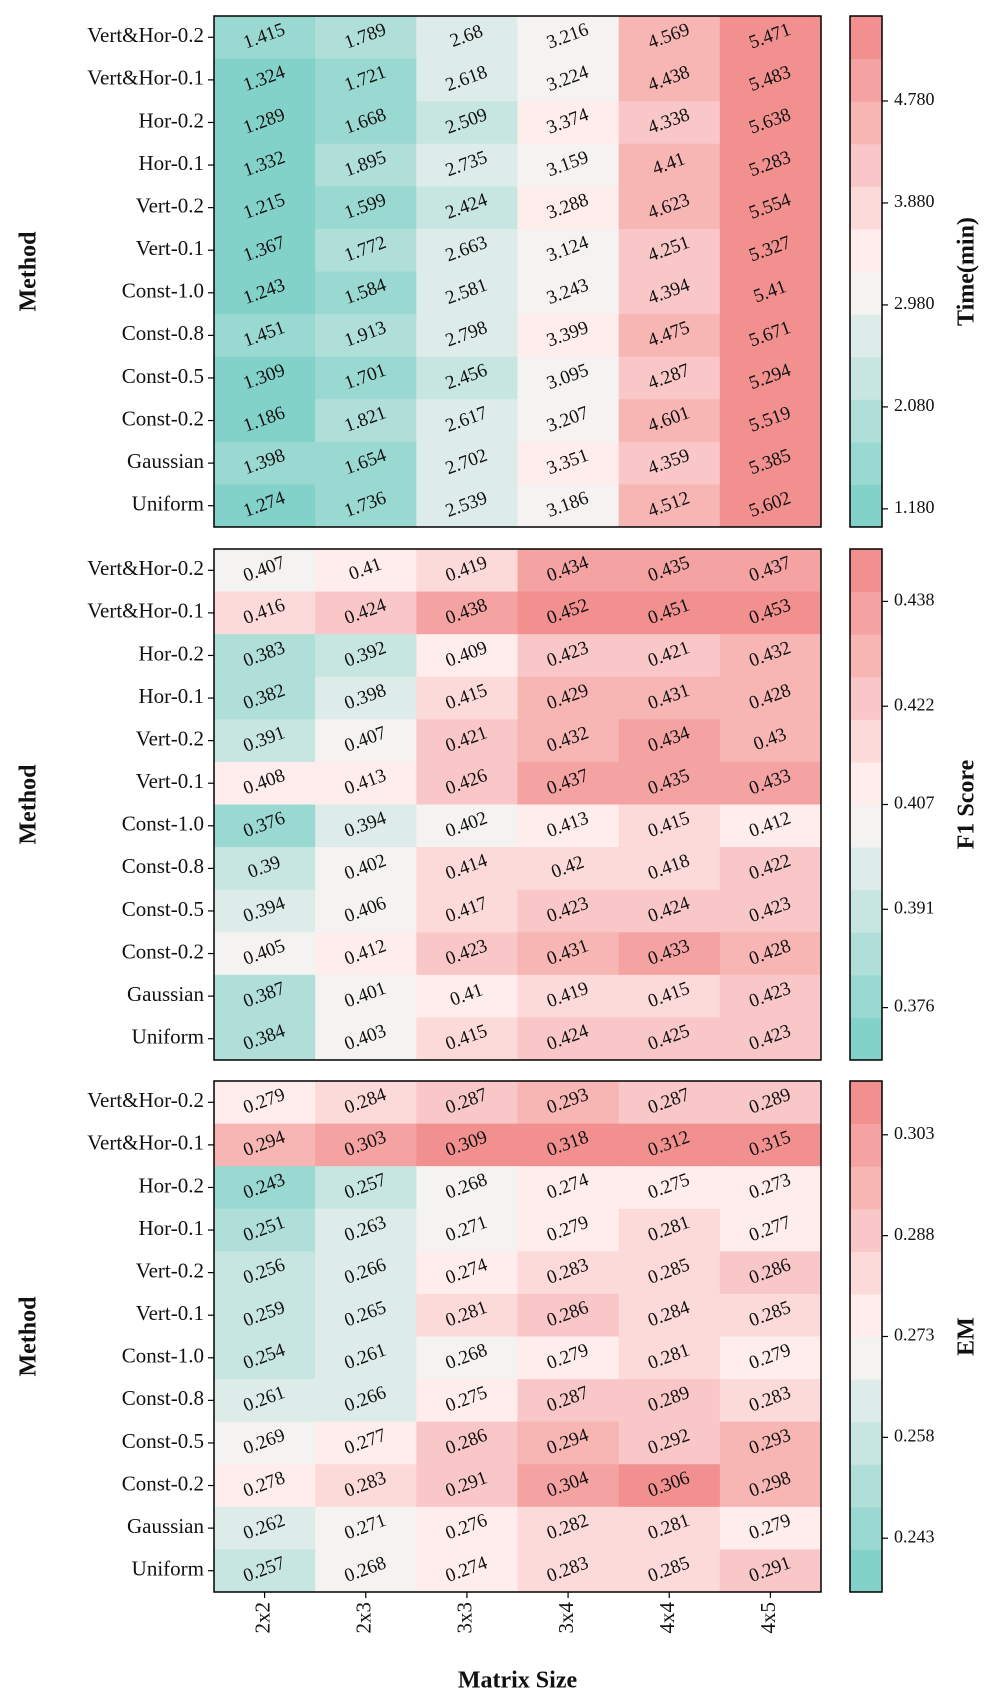 The image size is (996, 1701). Describe the element at coordinates (170, 738) in the screenshot. I see `y-tick-label: Vert-0.2` at that location.